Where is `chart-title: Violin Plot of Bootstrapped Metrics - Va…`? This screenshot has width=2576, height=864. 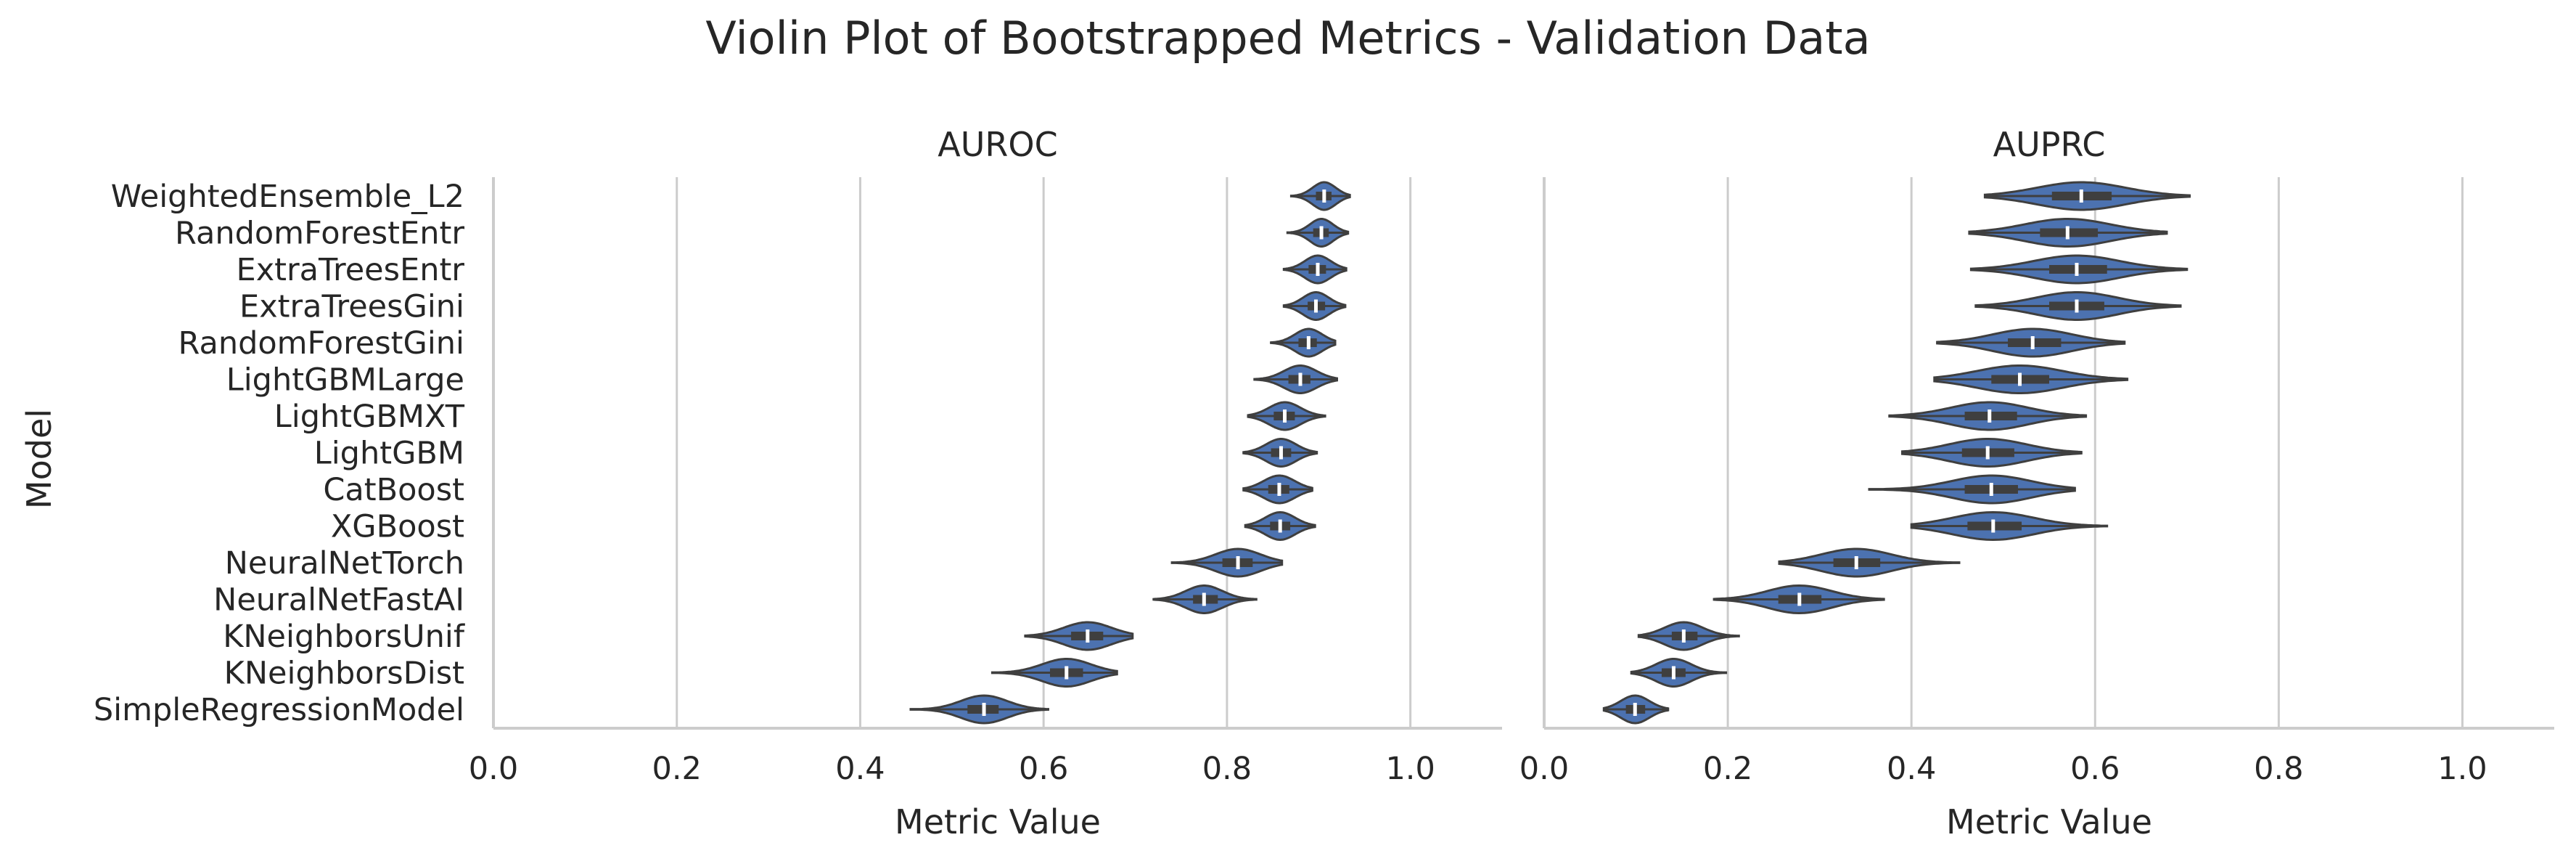 chart-title: Violin Plot of Bootstrapped Metrics - Va… is located at coordinates (1287, 38).